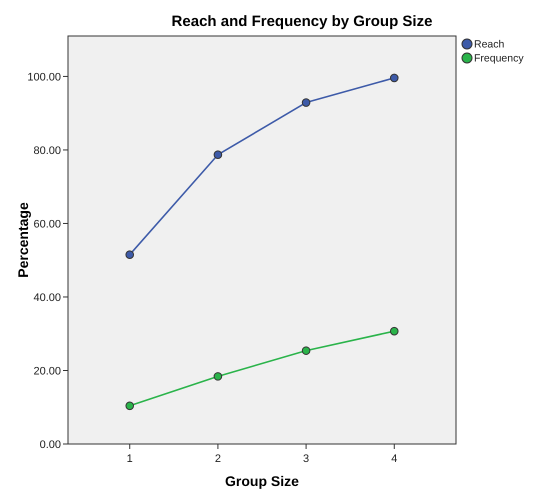 The height and width of the screenshot is (503, 544). Describe the element at coordinates (47, 224) in the screenshot. I see `y-tick-label: 60.00` at that location.